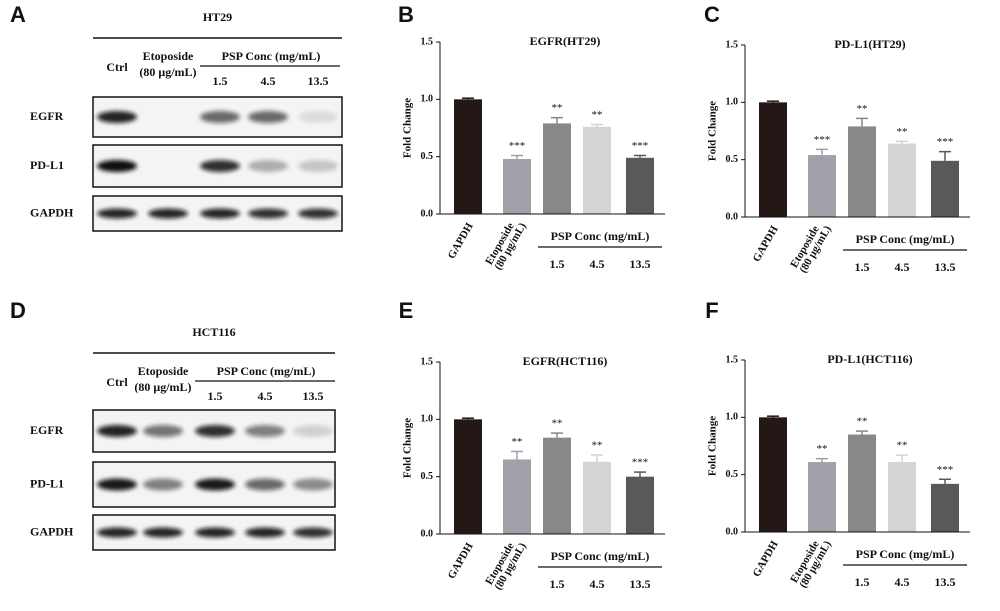 This screenshot has width=1000, height=611. What do you see at coordinates (712, 14) in the screenshot?
I see `panel-letter: C` at bounding box center [712, 14].